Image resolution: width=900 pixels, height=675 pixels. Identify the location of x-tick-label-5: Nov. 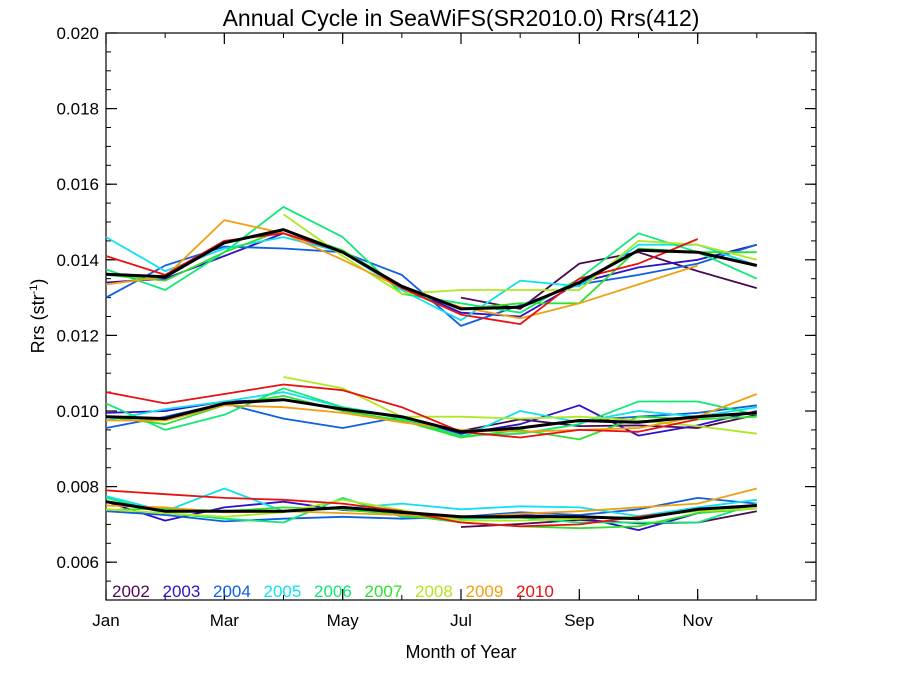
(698, 620).